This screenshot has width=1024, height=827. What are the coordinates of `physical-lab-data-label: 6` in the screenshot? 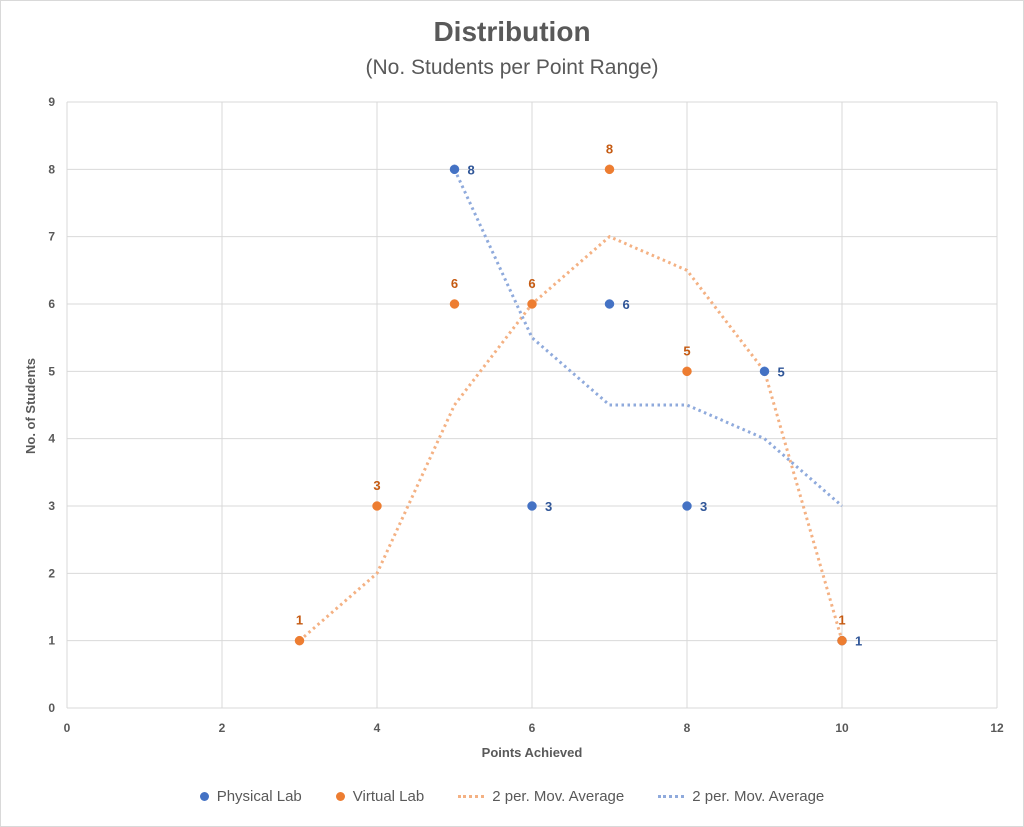 It's located at (626, 304).